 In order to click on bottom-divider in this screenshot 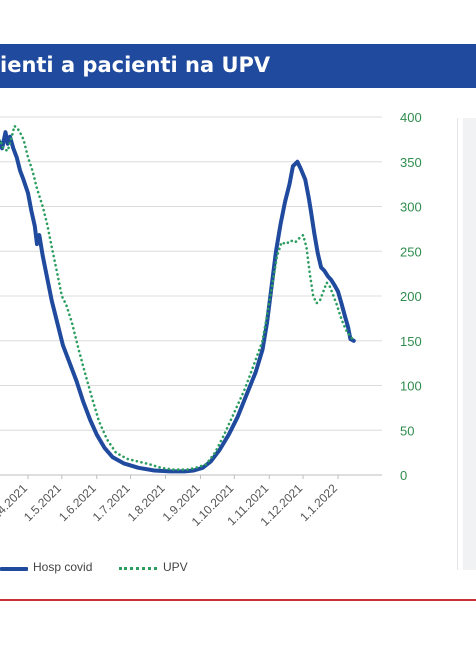, I will do `click(238, 600)`.